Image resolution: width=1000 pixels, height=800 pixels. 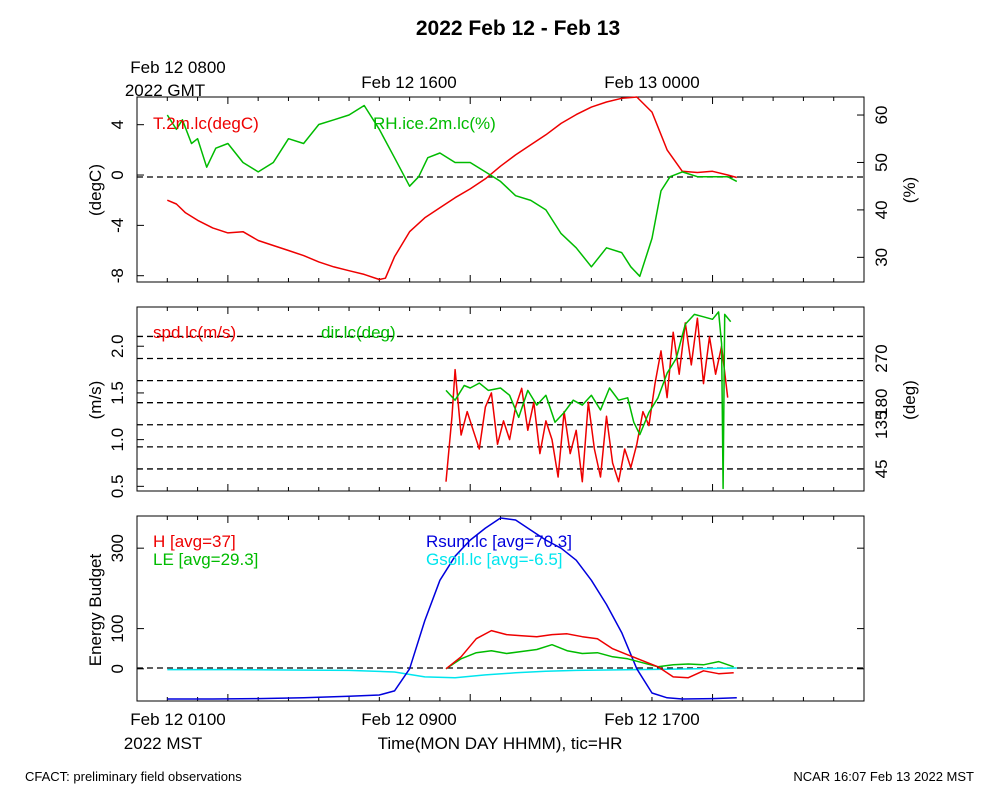 What do you see at coordinates (499, 541) in the screenshot?
I see `legend-radiation-sum: Rsum.lc [avg=70.3]` at bounding box center [499, 541].